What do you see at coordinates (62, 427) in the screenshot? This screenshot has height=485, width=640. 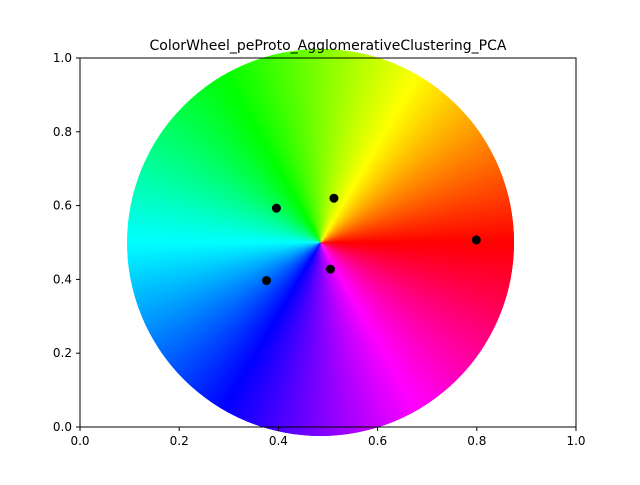 I see `y-tick-label: 0.0` at bounding box center [62, 427].